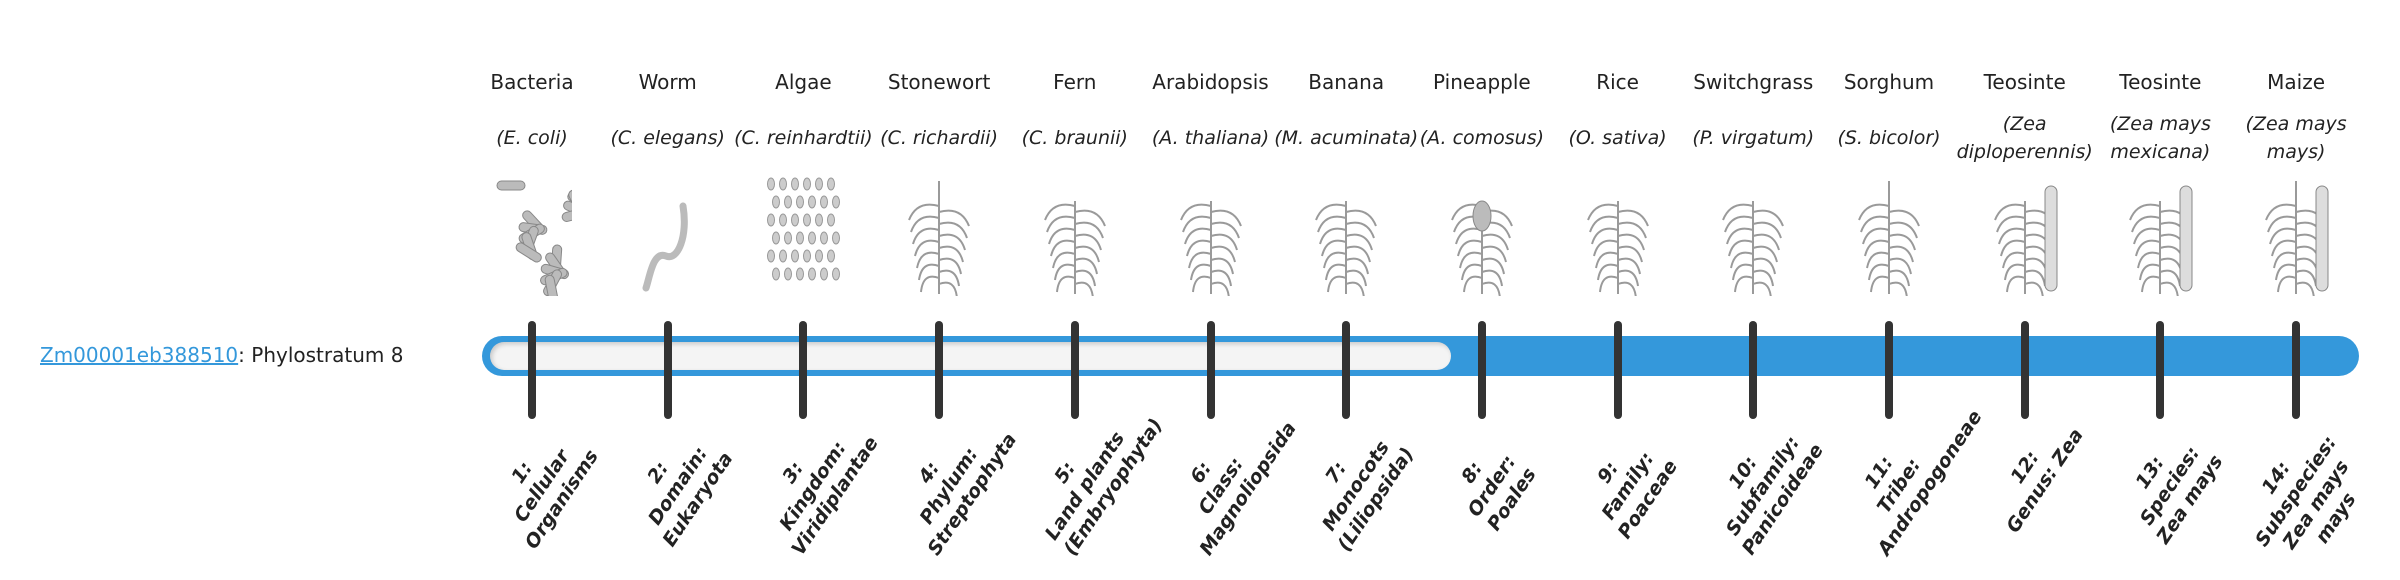 This screenshot has width=2400, height=580. Describe the element at coordinates (1492, 486) in the screenshot. I see `taxonomic-rank-label: 8: Order: Poales` at that location.